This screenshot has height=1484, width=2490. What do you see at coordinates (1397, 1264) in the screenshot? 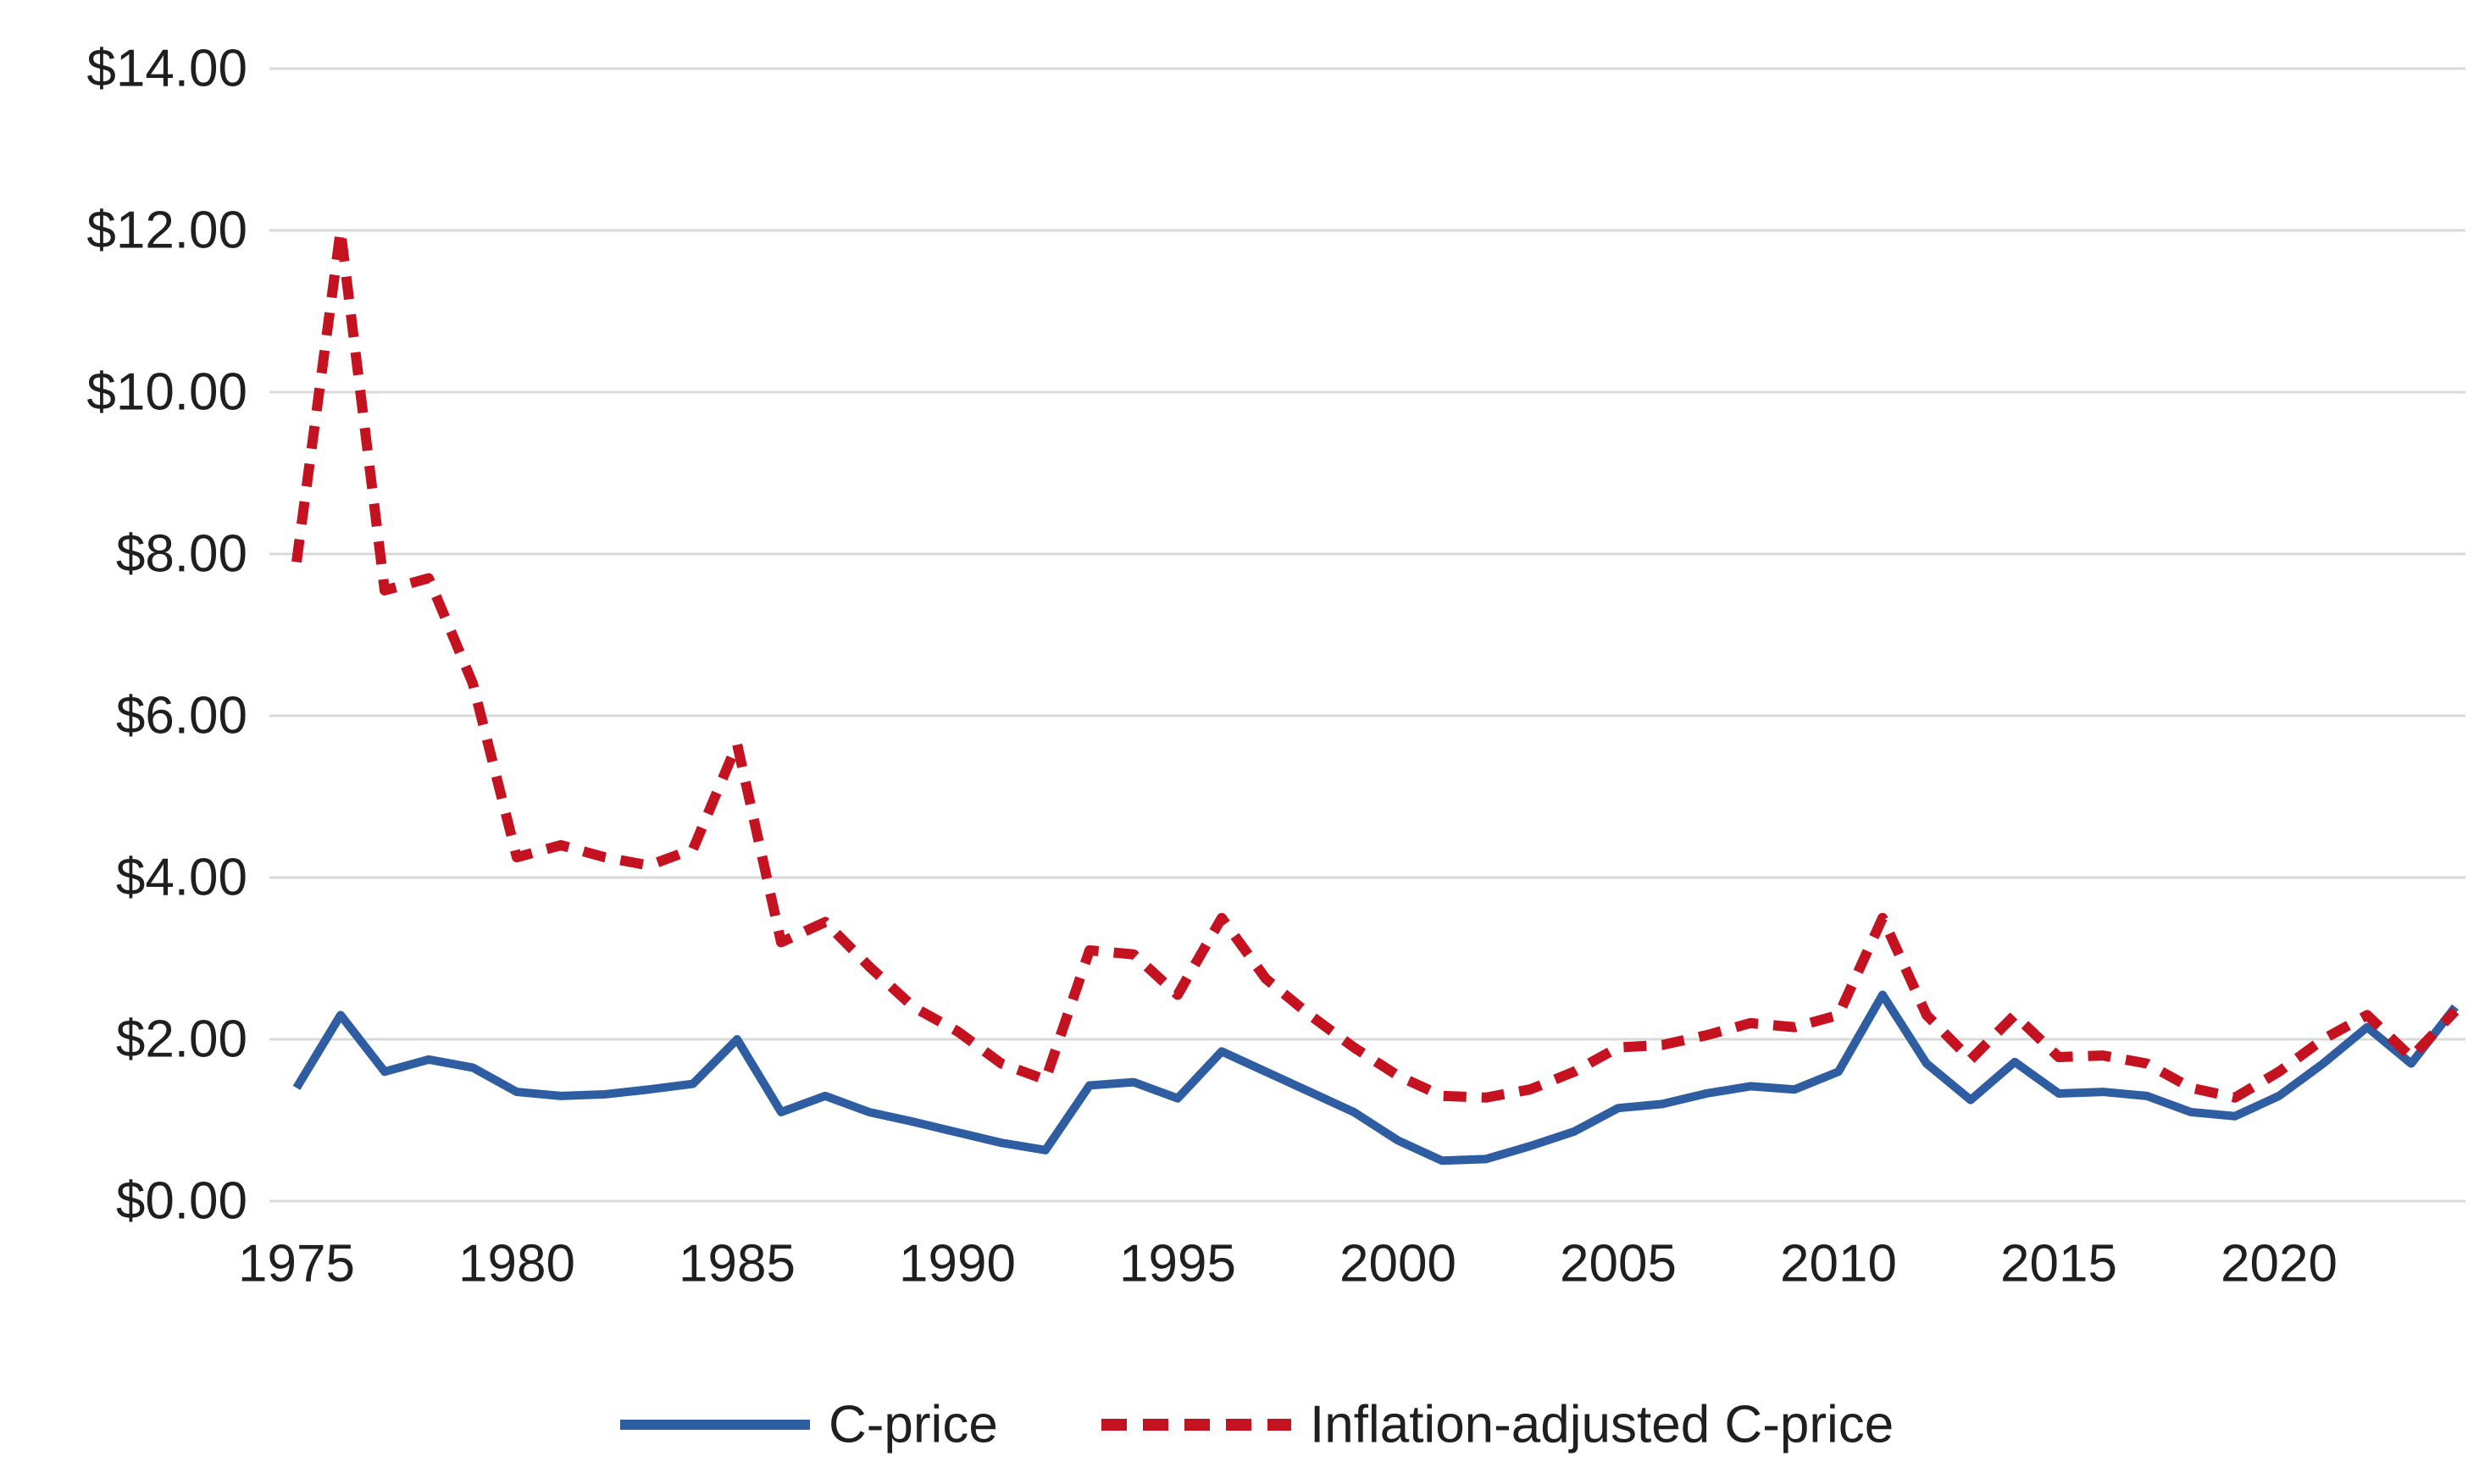
I see `x-axis-label: 2000` at bounding box center [1397, 1264].